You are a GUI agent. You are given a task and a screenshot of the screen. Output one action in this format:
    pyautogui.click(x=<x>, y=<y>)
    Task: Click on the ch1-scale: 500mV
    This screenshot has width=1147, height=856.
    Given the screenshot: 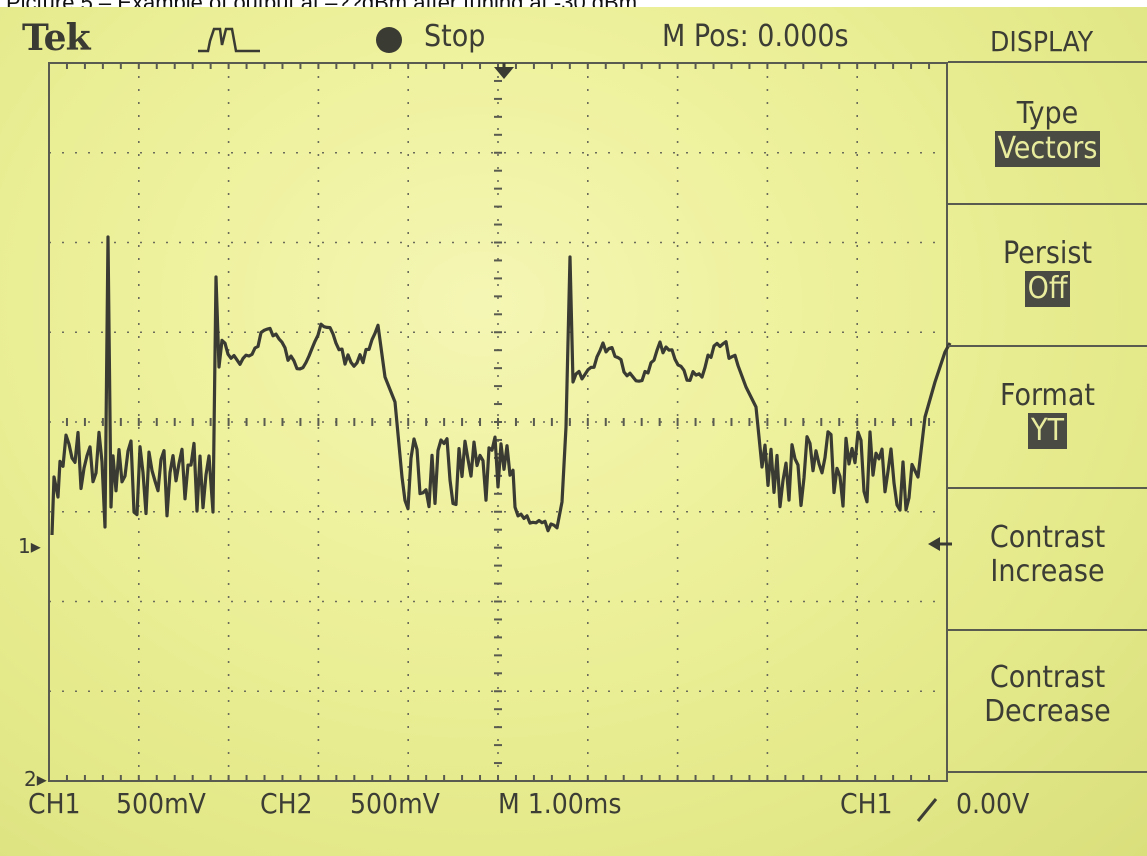 What is the action you would take?
    pyautogui.click(x=161, y=803)
    